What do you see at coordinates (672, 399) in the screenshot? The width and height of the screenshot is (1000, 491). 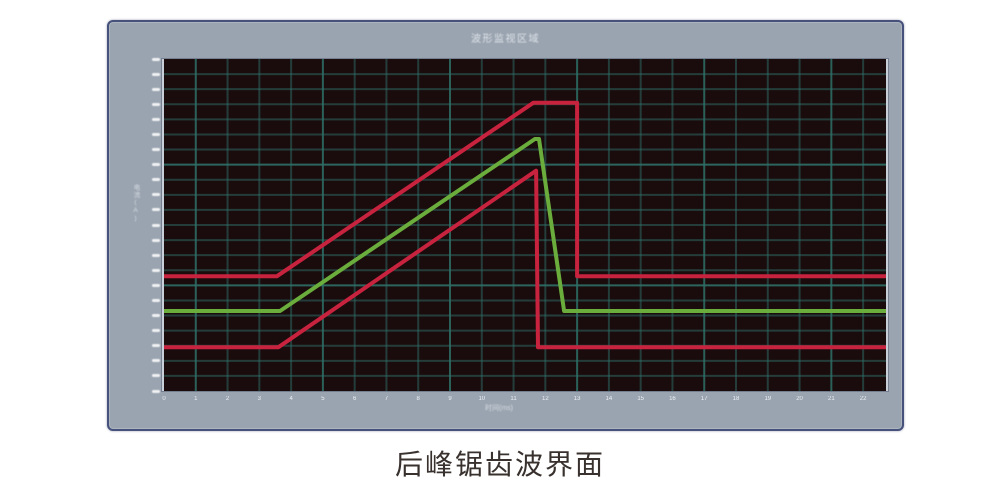 I see `x-tick-label: 16` at bounding box center [672, 399].